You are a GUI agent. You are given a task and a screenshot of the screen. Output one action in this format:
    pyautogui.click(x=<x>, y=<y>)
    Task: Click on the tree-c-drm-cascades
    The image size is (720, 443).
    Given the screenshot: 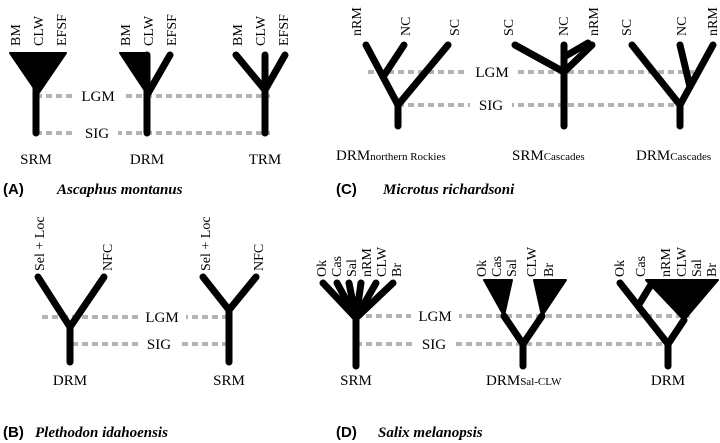 What is the action you would take?
    pyautogui.click(x=672, y=85)
    